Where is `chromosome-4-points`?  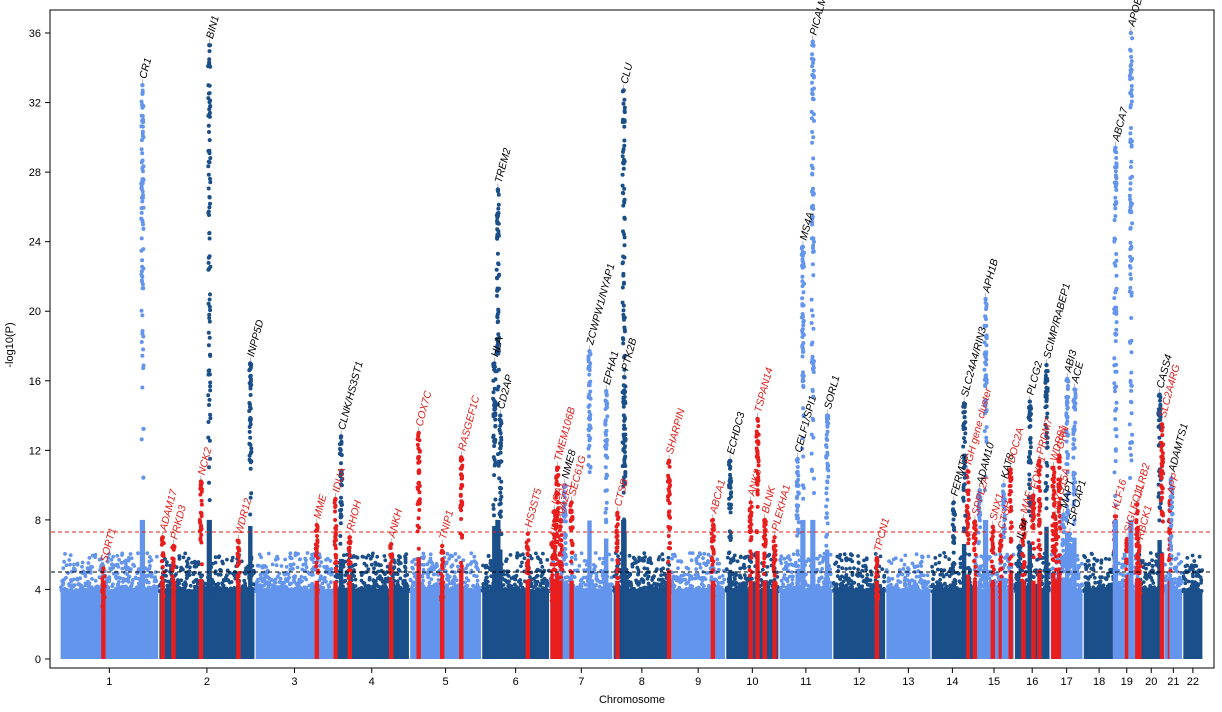
chromosome-4-points is located at coordinates (372, 605).